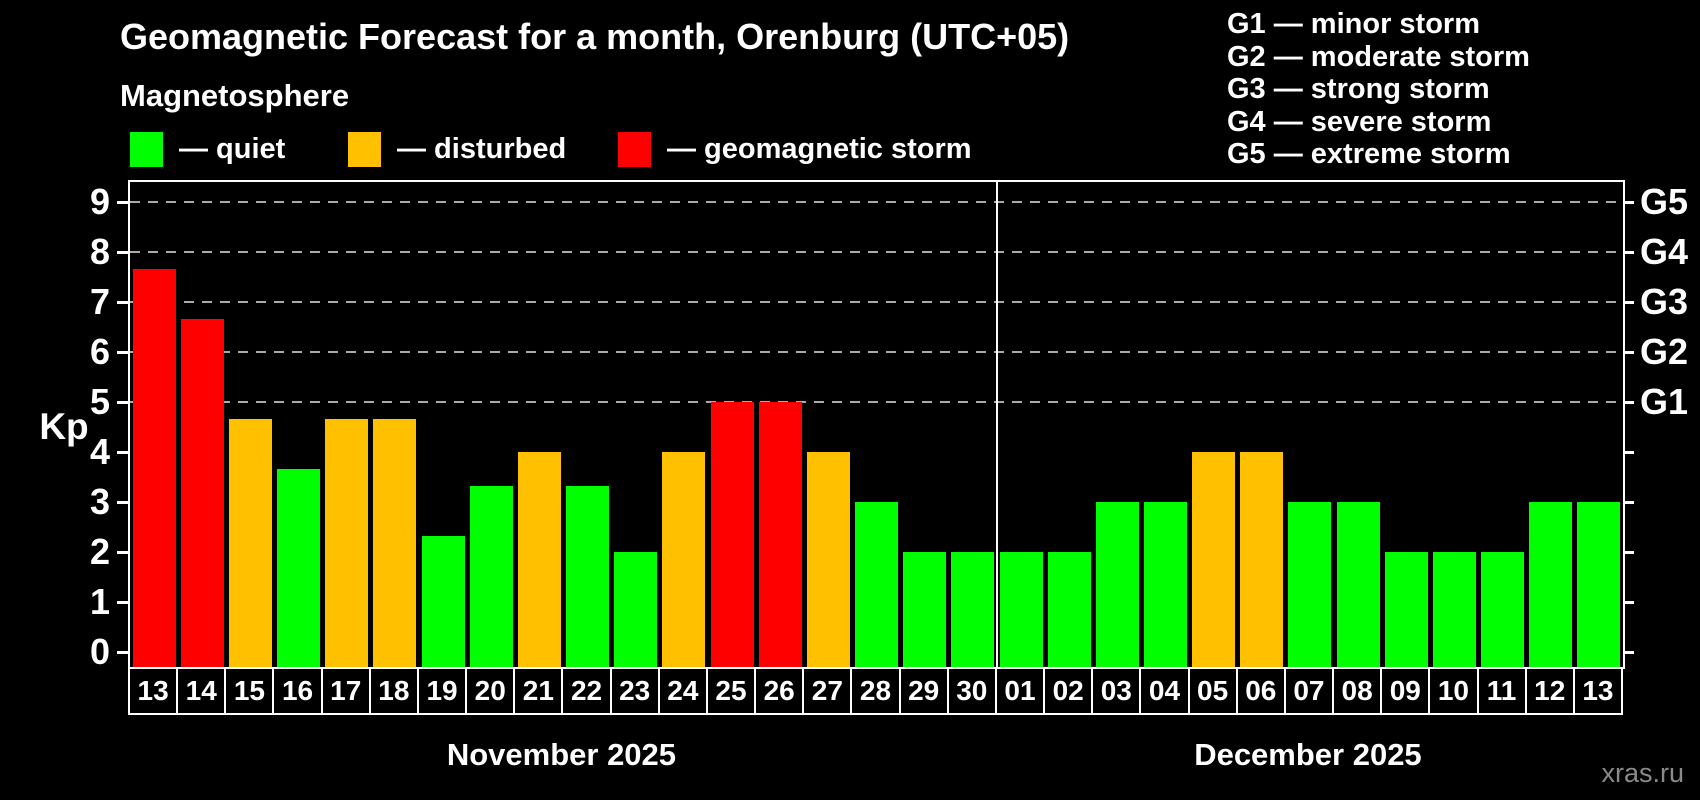 The width and height of the screenshot is (1700, 800). I want to click on legend-label-storm: — geomagnetic storm, so click(819, 149).